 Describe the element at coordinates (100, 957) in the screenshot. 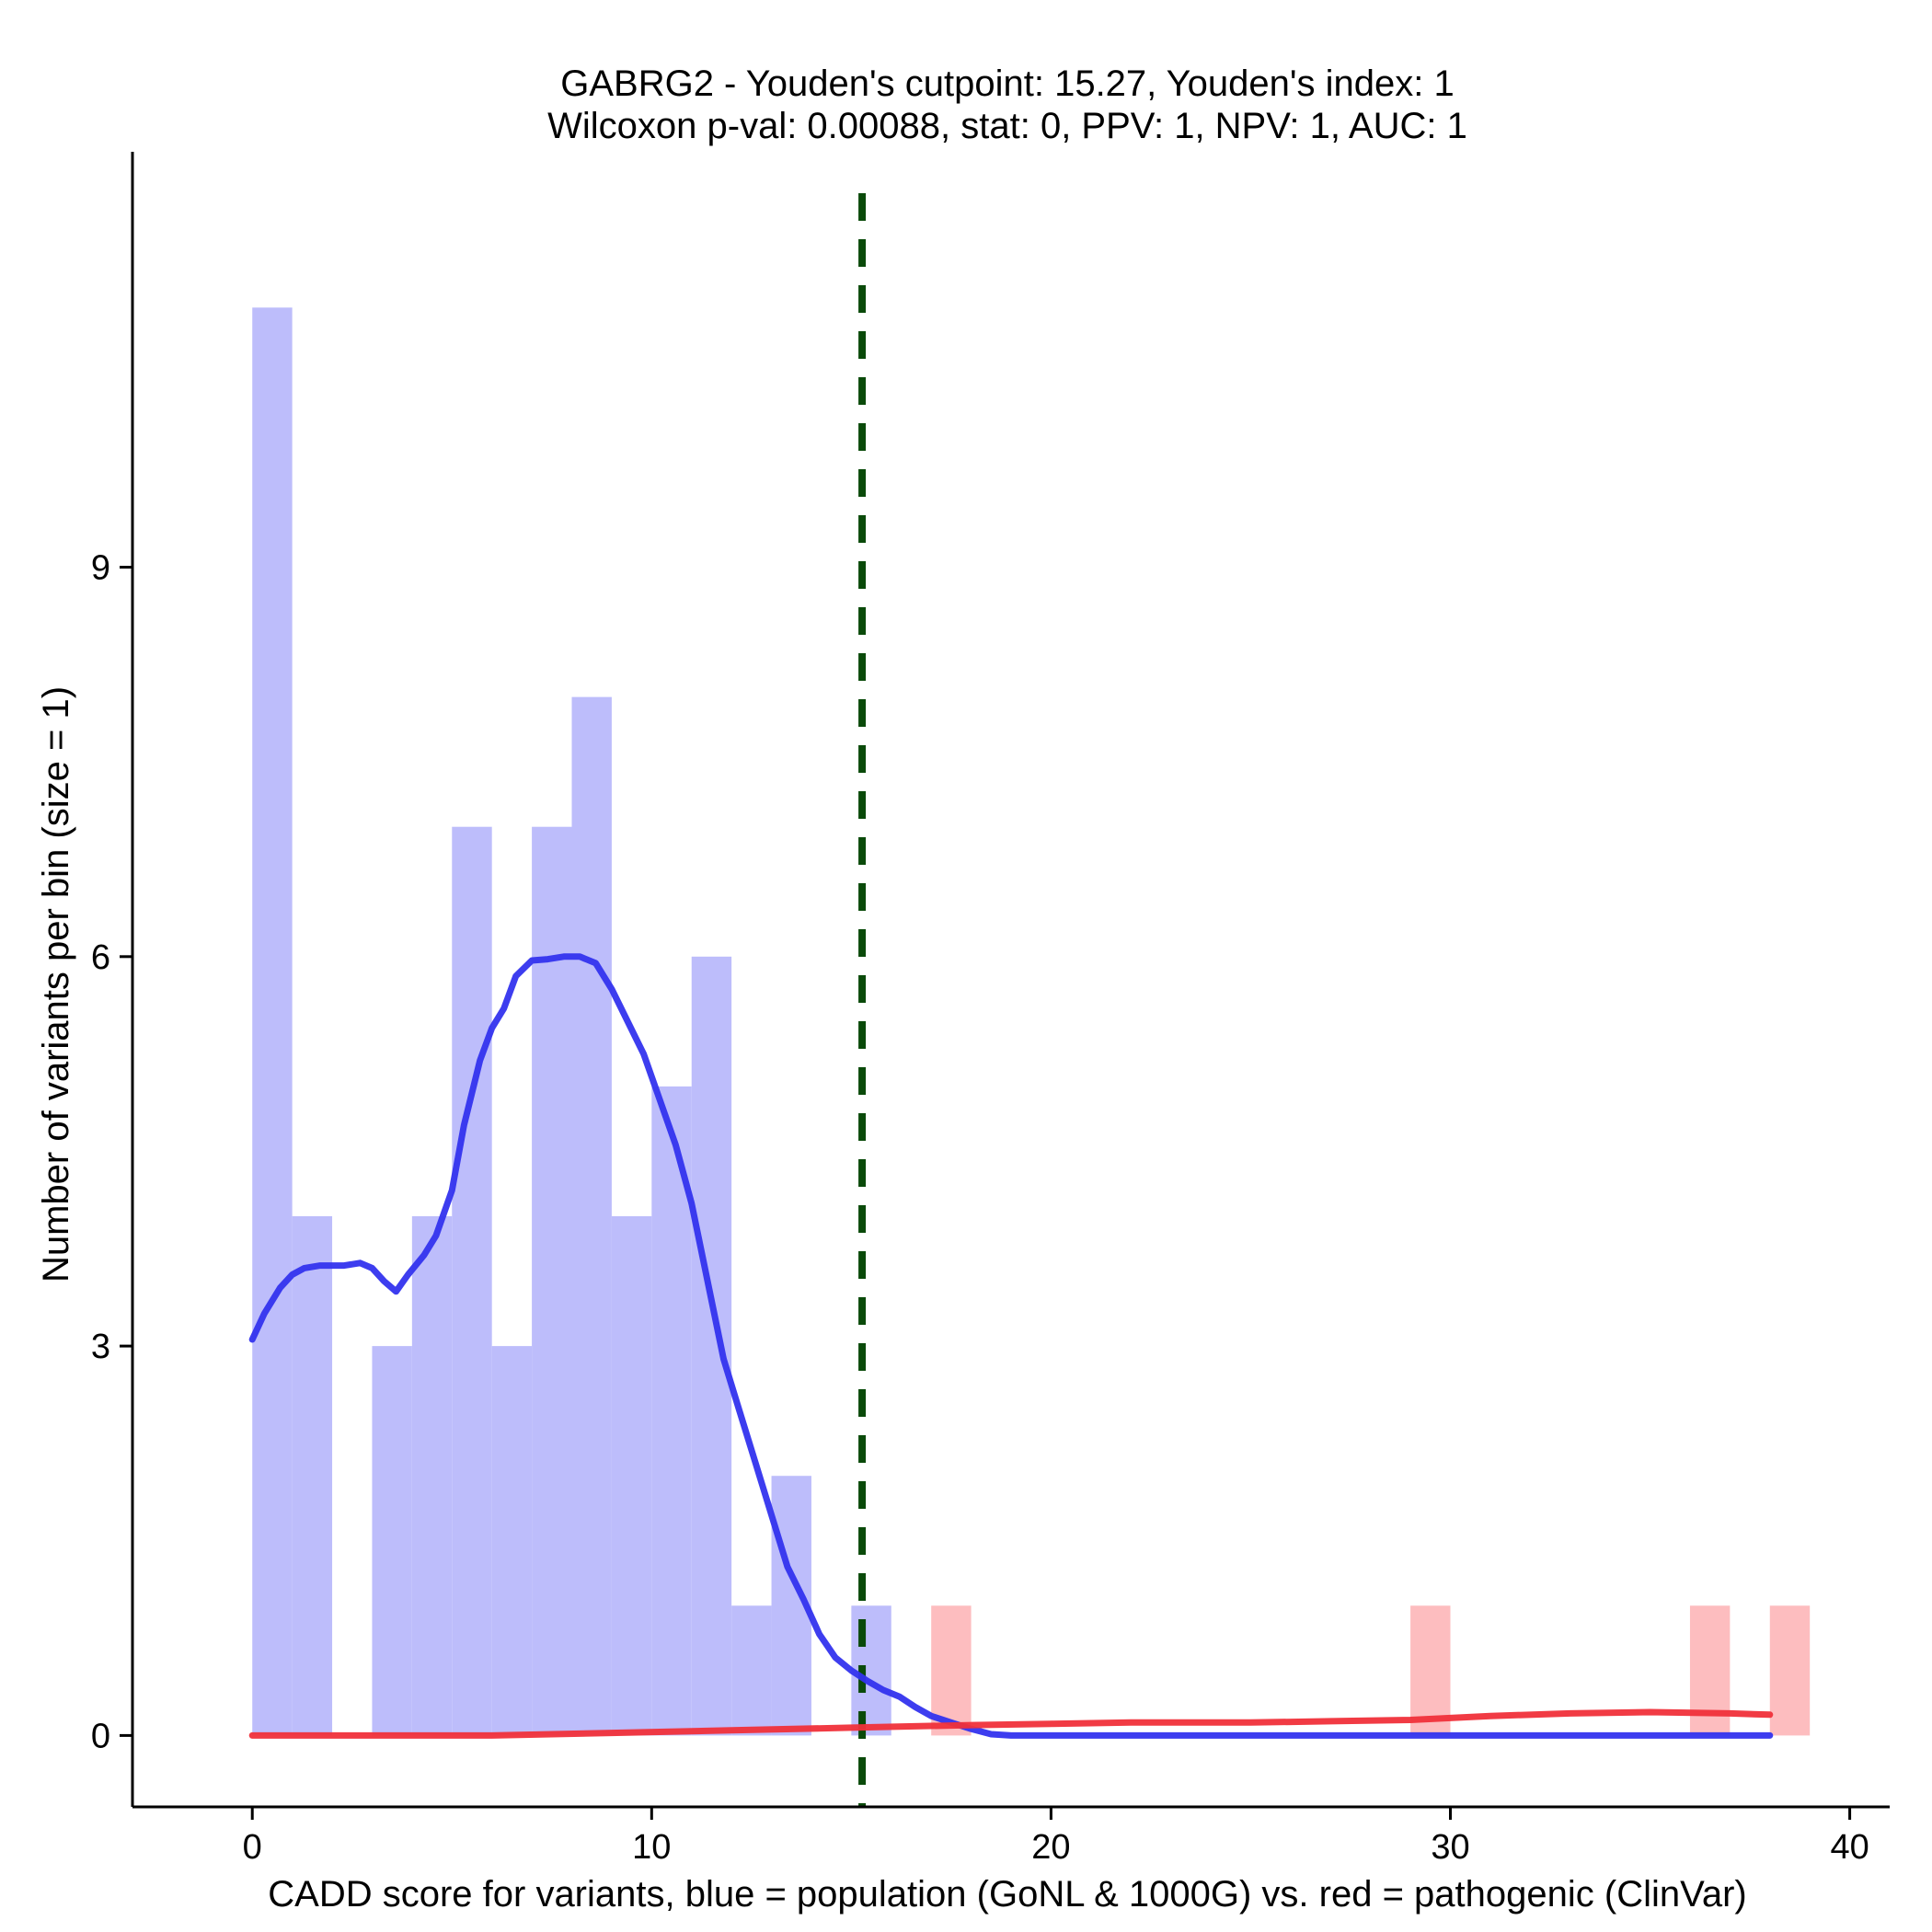

I see `y-tick-label: 6` at that location.